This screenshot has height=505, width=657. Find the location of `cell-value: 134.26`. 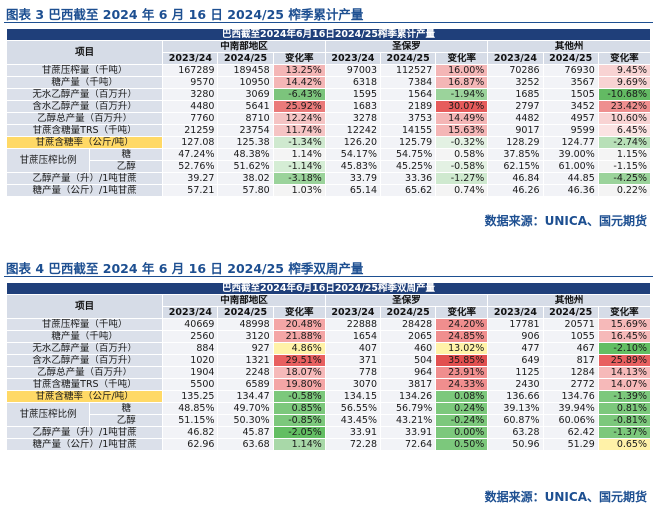

cell-value: 134.26 is located at coordinates (408, 396).